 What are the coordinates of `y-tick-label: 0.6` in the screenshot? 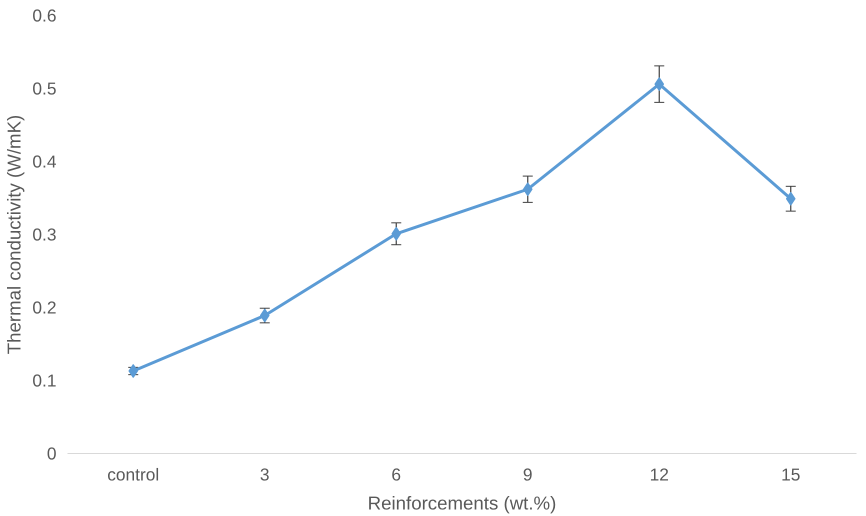 It's located at (44, 16).